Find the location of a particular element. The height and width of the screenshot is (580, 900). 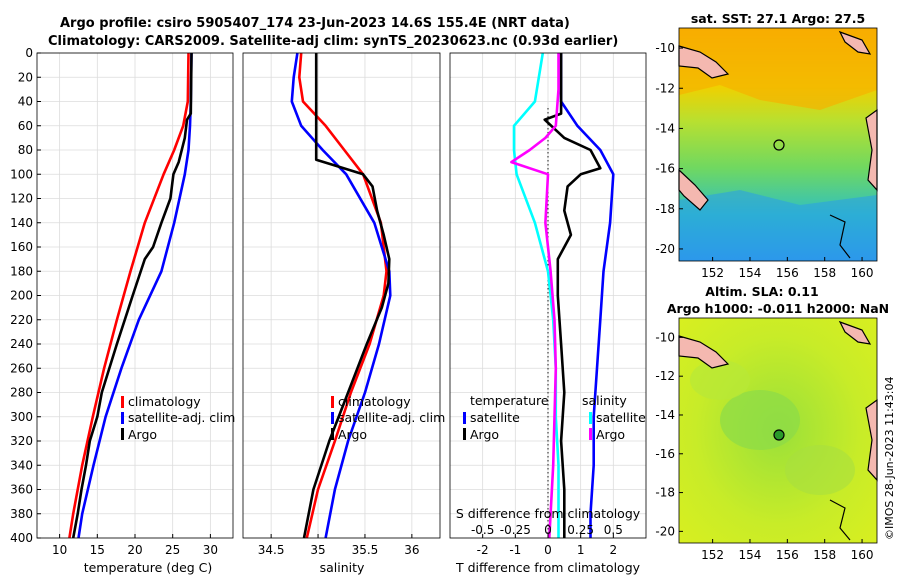

legend-swatch-s-argo is located at coordinates (590, 434).